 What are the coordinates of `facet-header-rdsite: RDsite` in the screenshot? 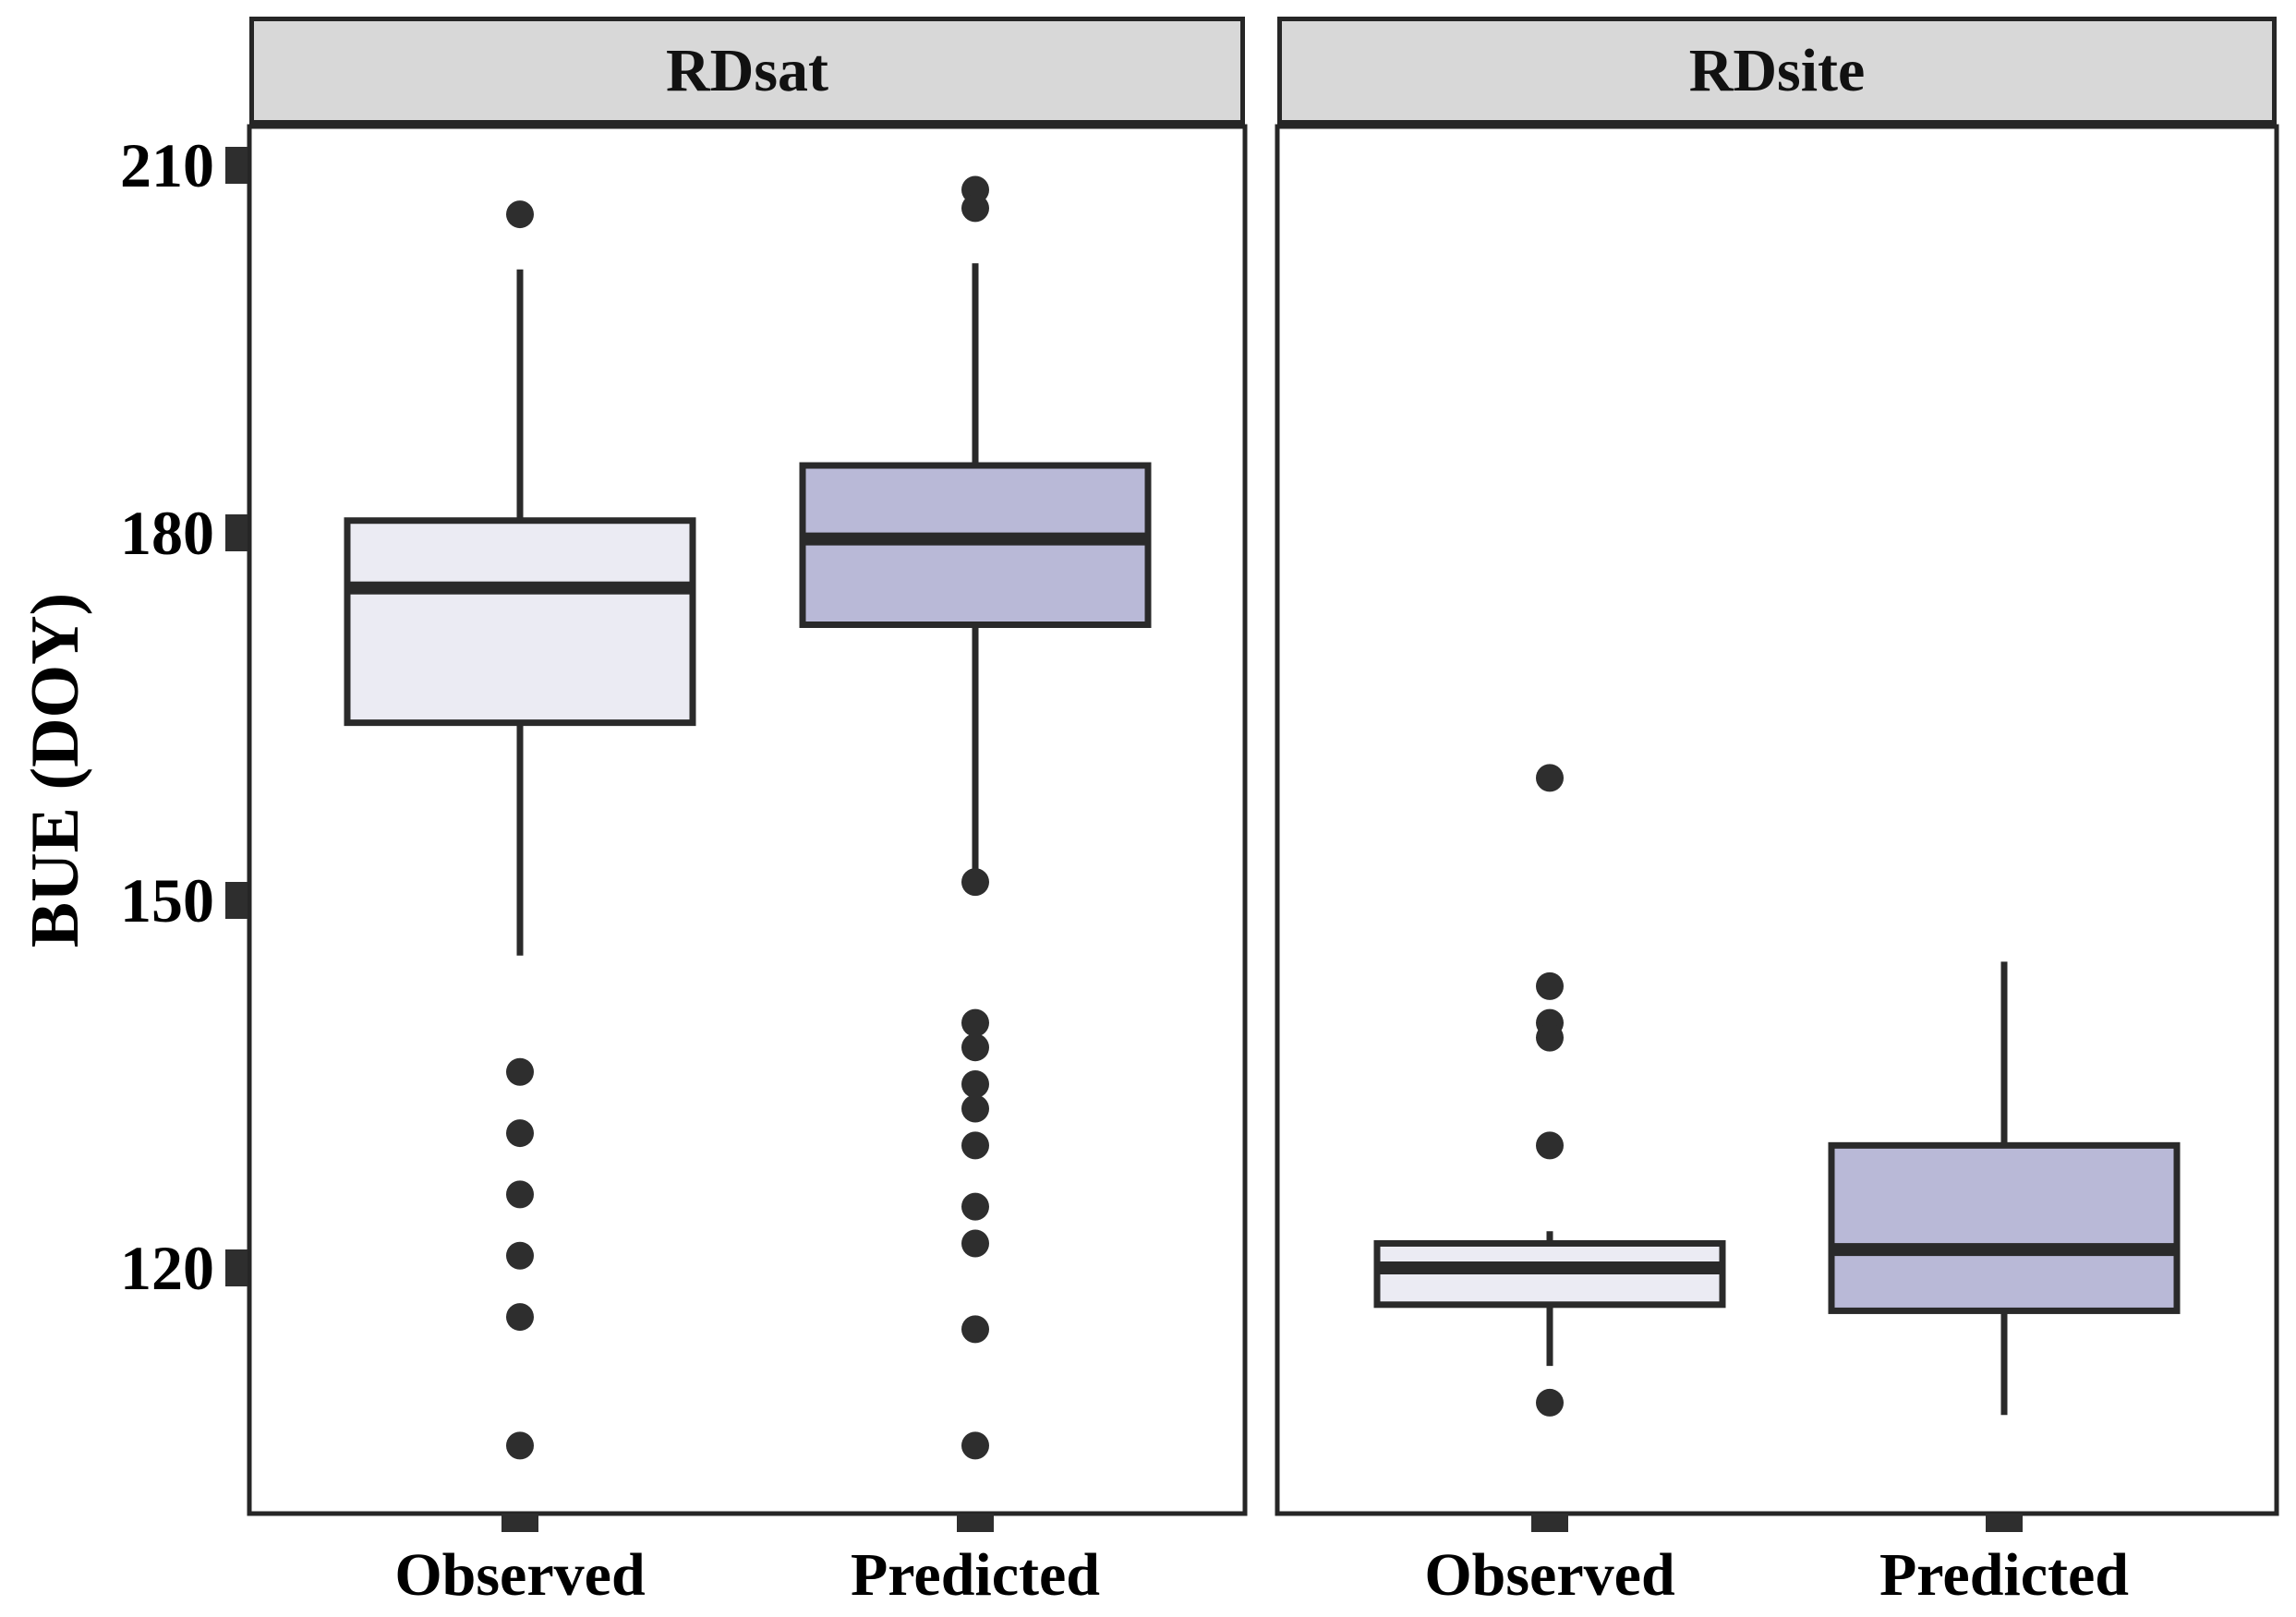 It's located at (1777, 72).